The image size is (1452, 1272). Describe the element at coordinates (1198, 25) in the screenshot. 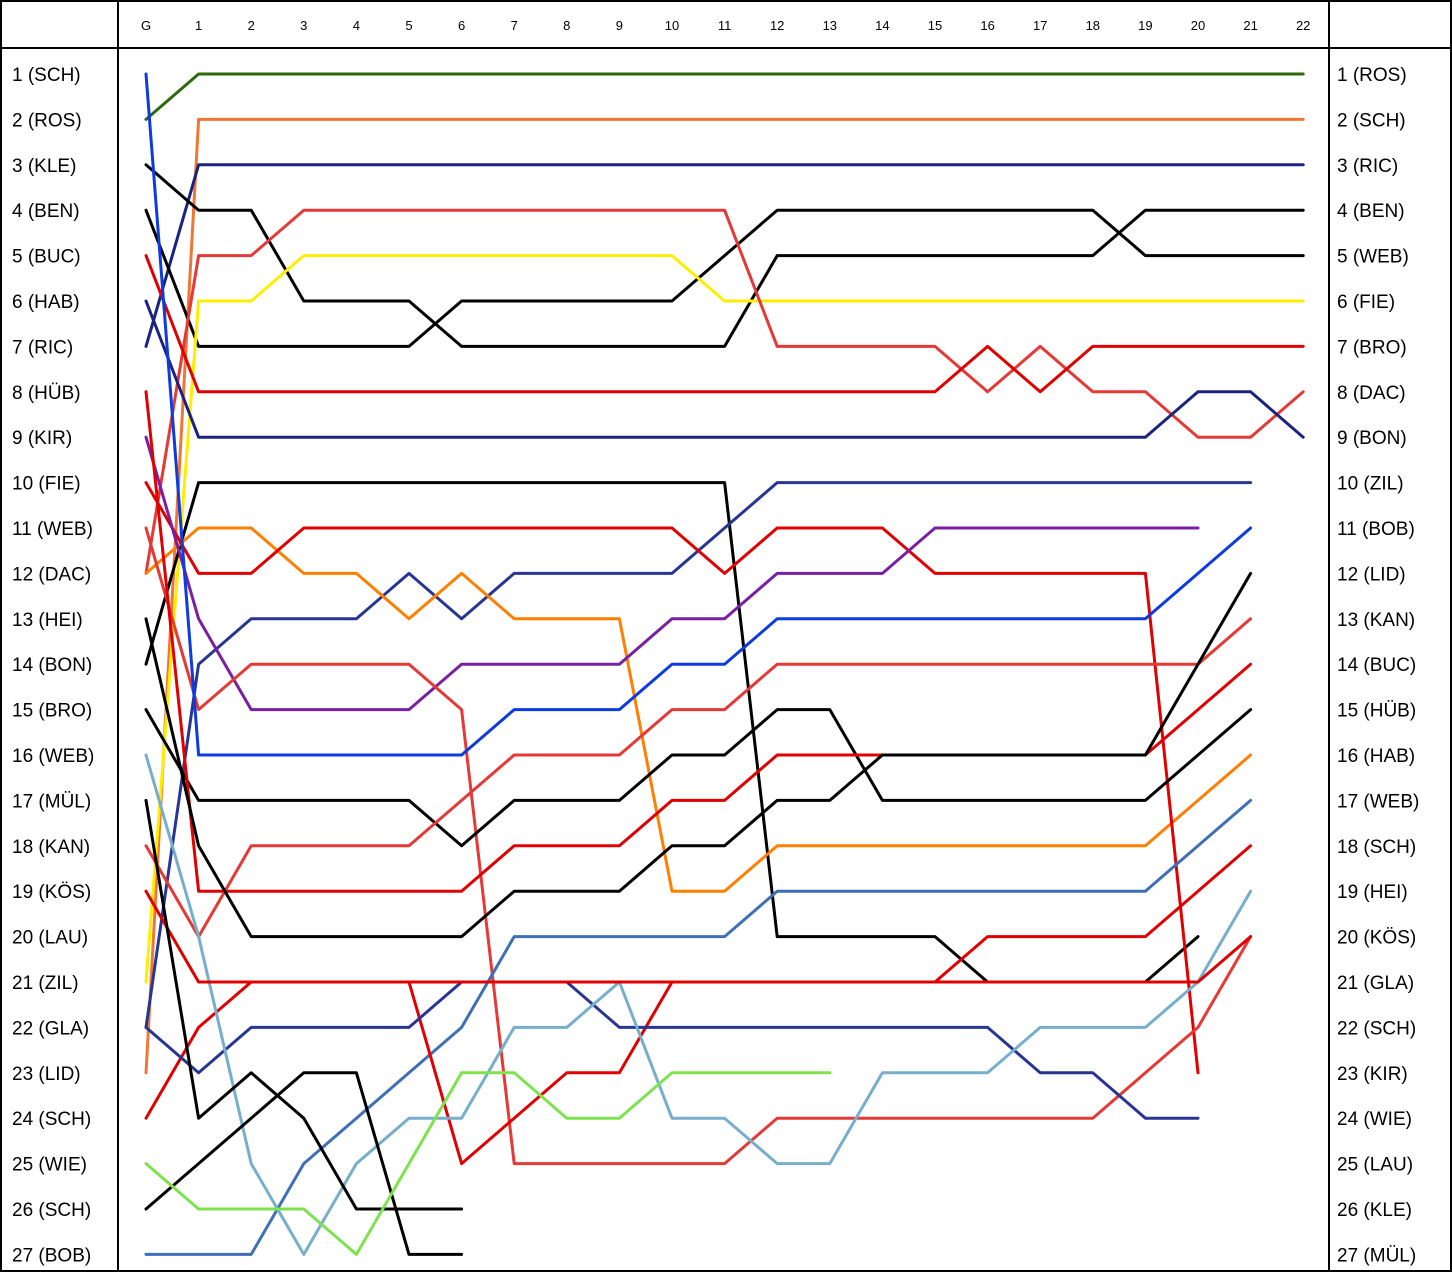

I see `lap-tick-label: 20` at that location.